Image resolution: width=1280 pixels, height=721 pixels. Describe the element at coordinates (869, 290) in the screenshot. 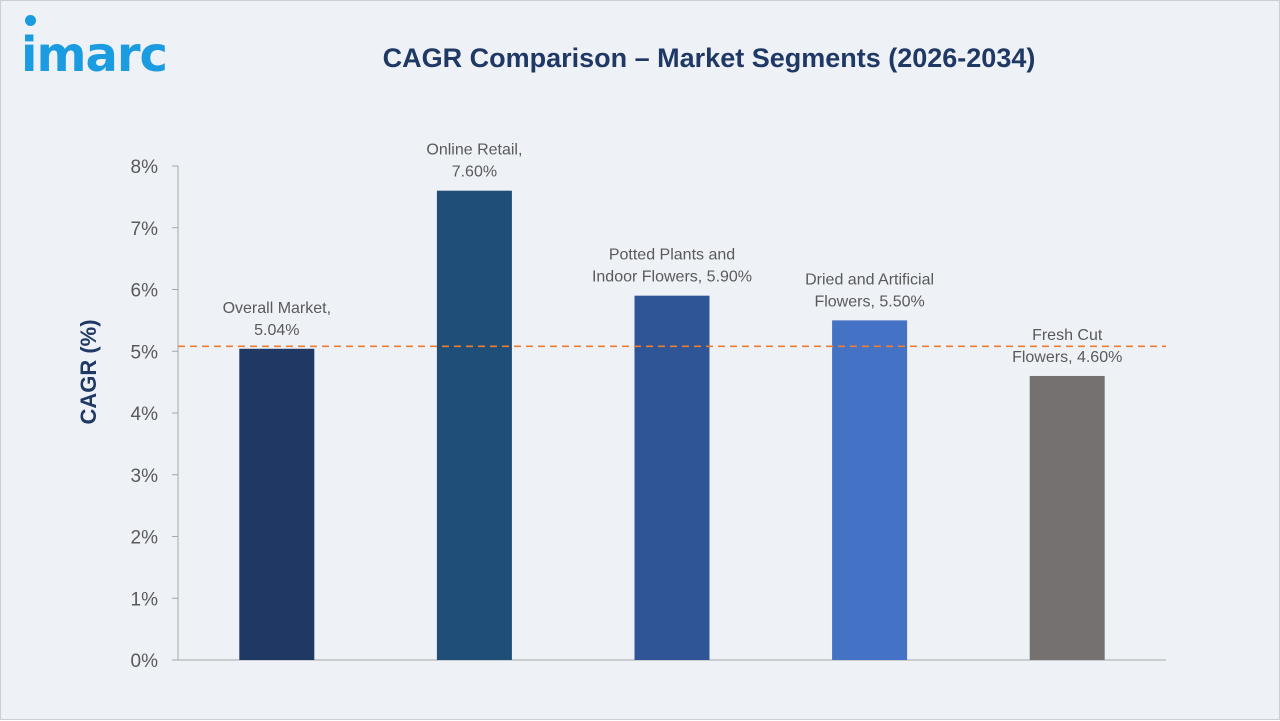

I see `data-label: Dried and Artificial Flowers, 5.50%` at that location.